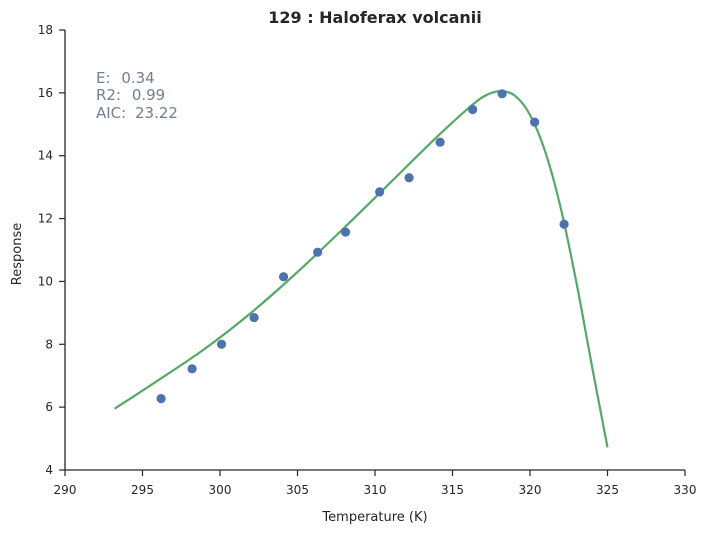 This screenshot has height=533, width=706. I want to click on y-tick-label: 10, so click(45, 281).